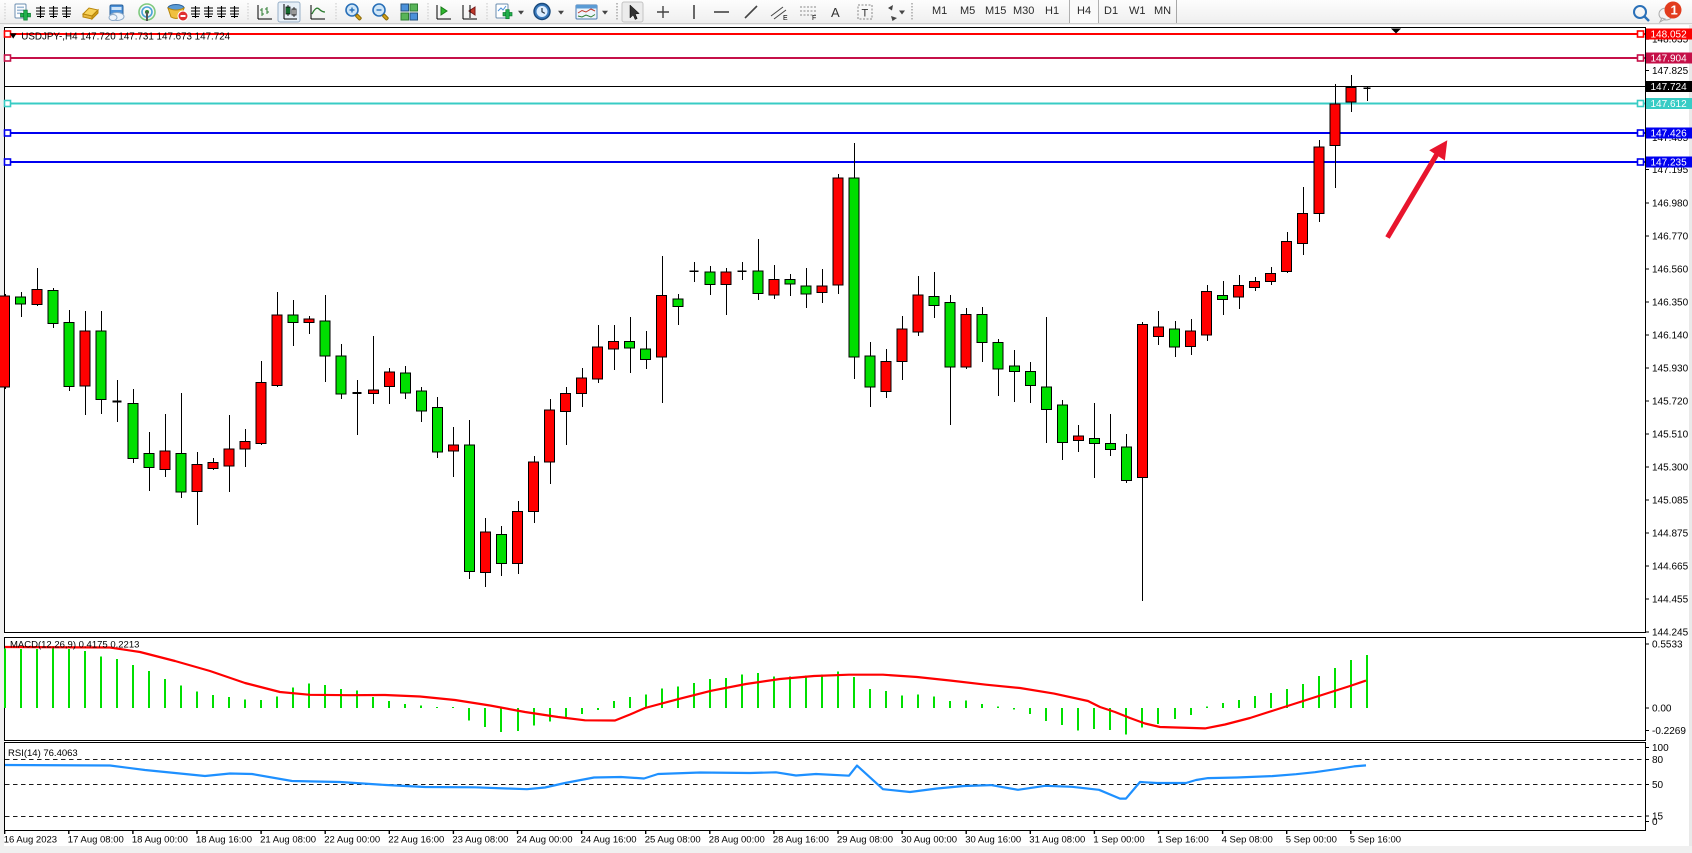 The width and height of the screenshot is (1692, 853). Describe the element at coordinates (1670, 567) in the screenshot. I see `svg-text: 144.665` at that location.